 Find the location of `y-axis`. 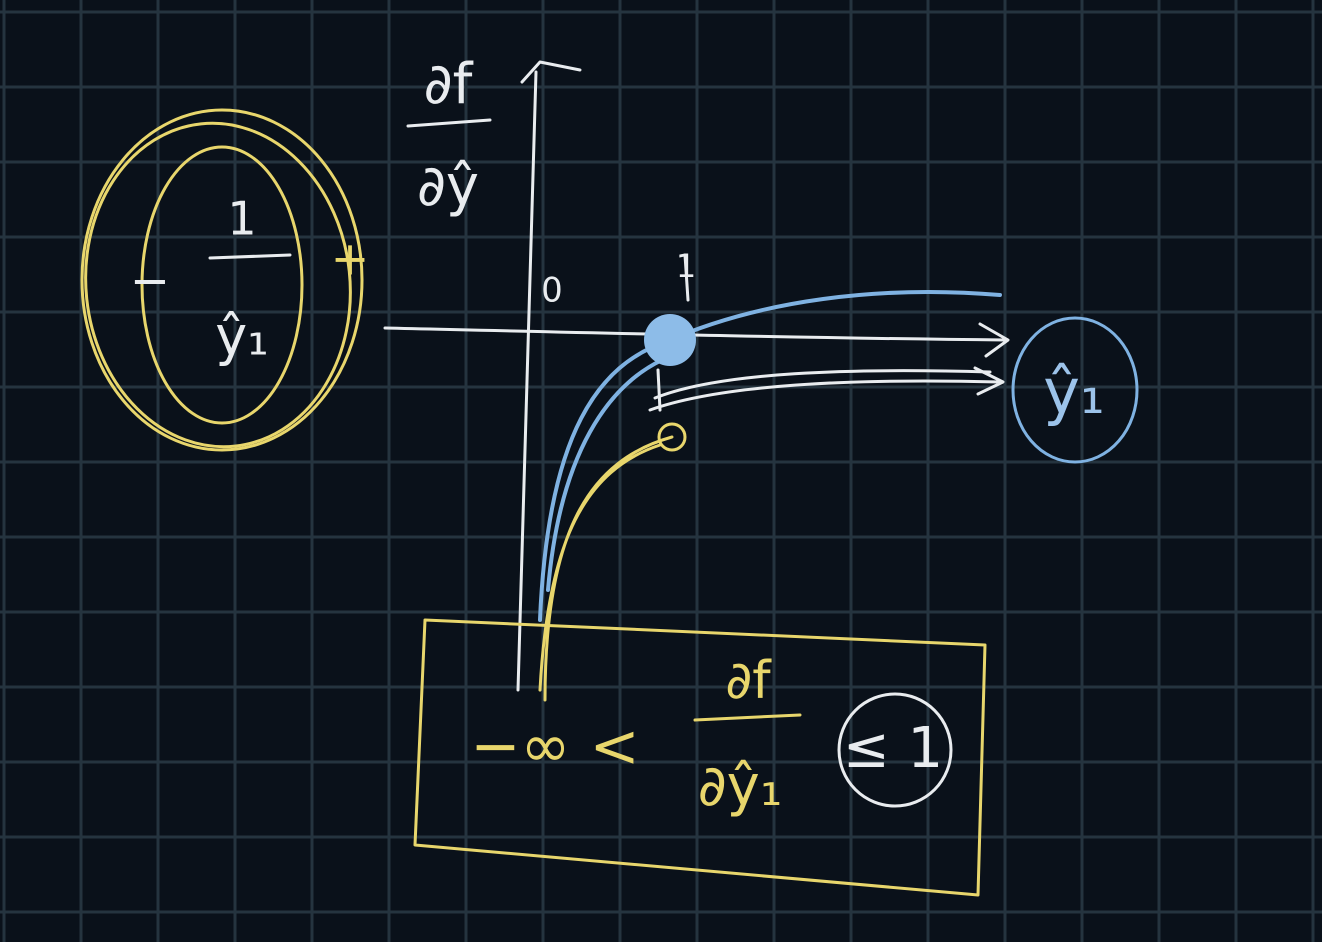

y-axis is located at coordinates (549, 376).